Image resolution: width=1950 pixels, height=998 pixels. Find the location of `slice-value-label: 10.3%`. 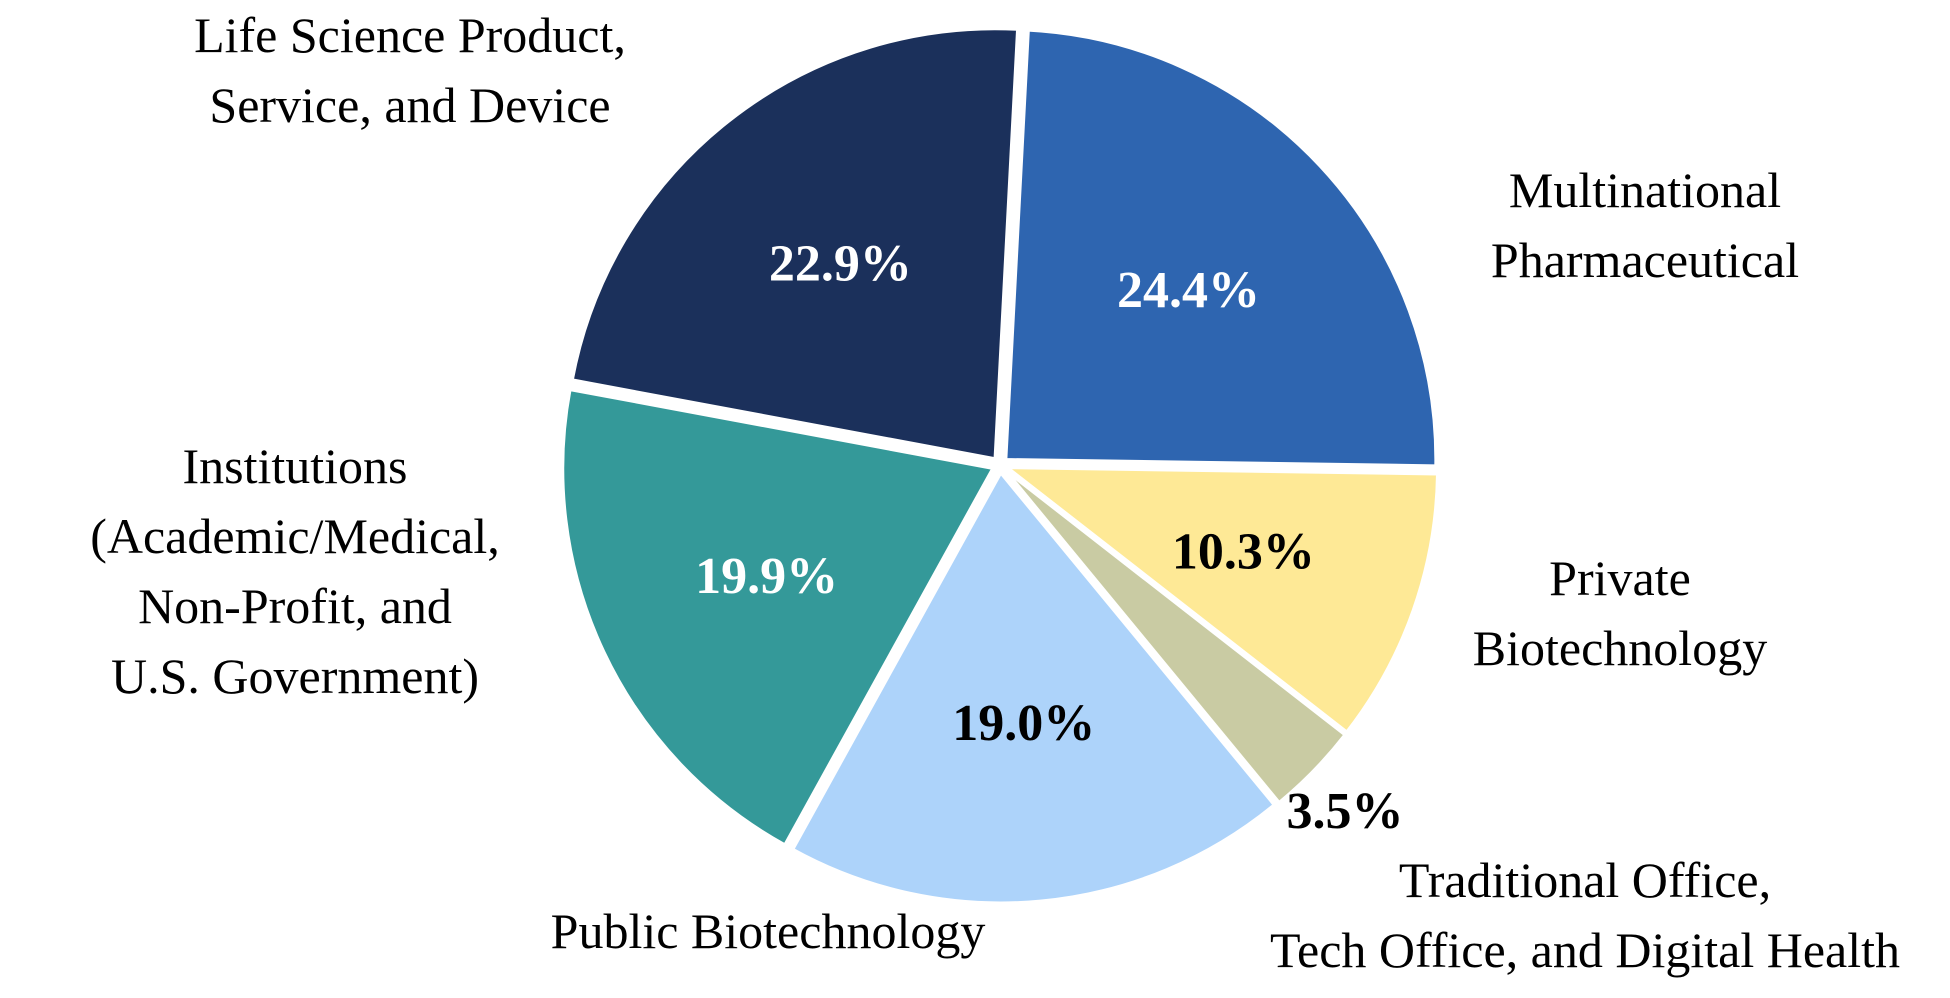

slice-value-label: 10.3% is located at coordinates (1243, 552).